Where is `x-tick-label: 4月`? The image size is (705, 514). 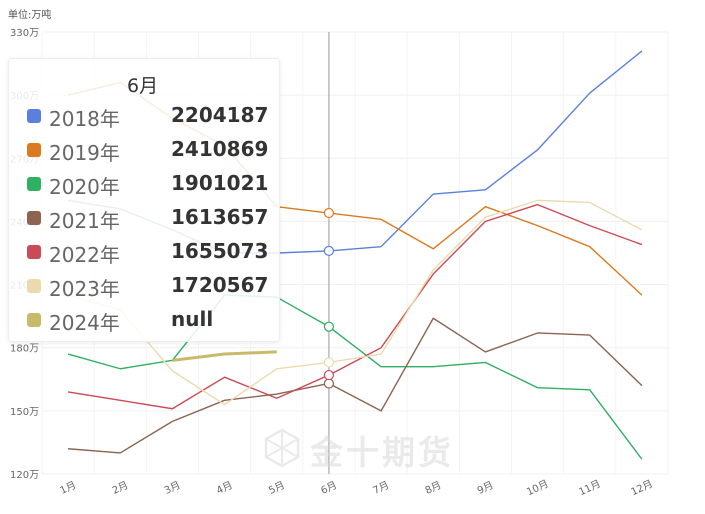
x-tick-label: 4月 is located at coordinates (225, 488).